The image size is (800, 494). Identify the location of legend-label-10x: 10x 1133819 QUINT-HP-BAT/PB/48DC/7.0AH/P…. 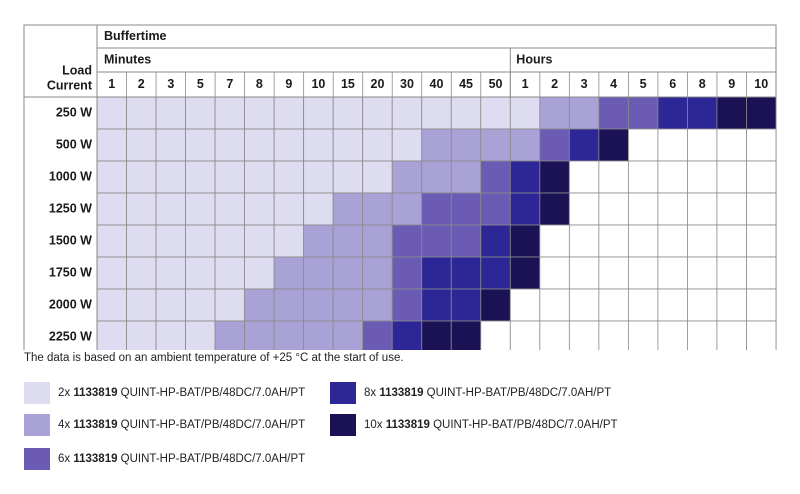
(491, 425).